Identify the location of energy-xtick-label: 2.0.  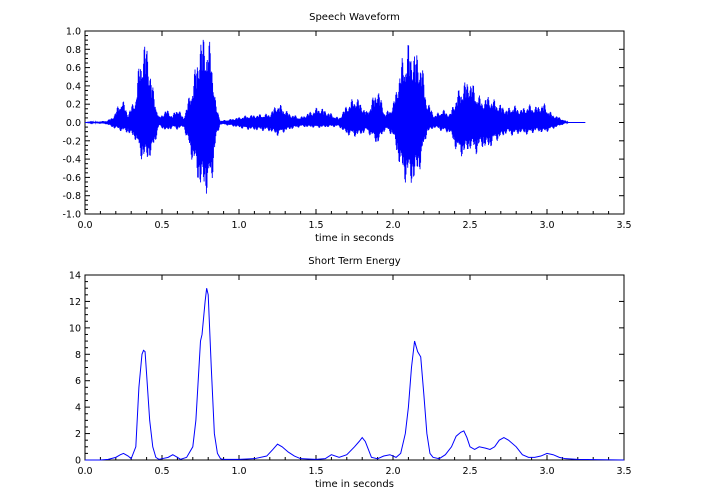
(392, 471).